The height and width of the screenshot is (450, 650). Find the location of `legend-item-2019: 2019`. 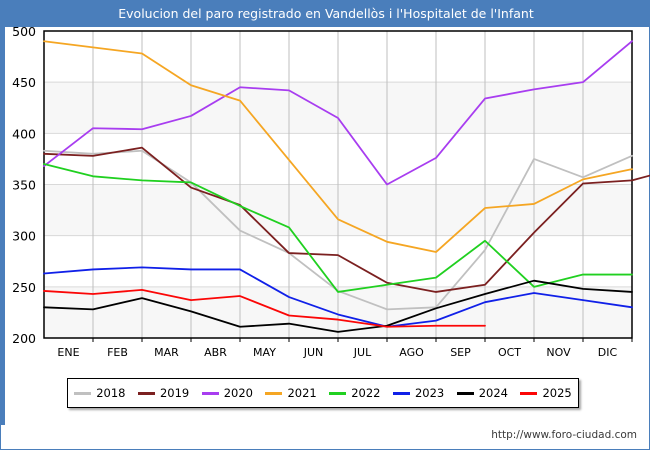

legend-item-2019: 2019 is located at coordinates (163, 393).